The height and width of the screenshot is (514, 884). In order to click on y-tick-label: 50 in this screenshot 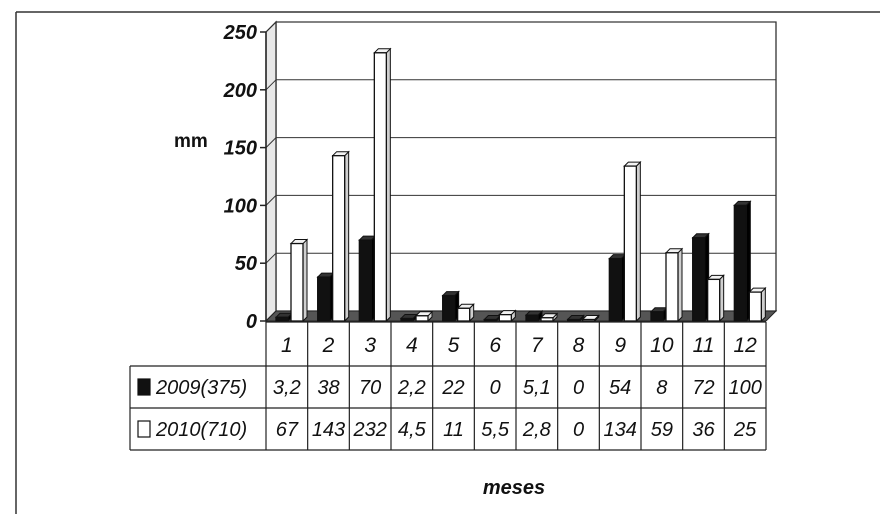, I will do `click(246, 264)`.